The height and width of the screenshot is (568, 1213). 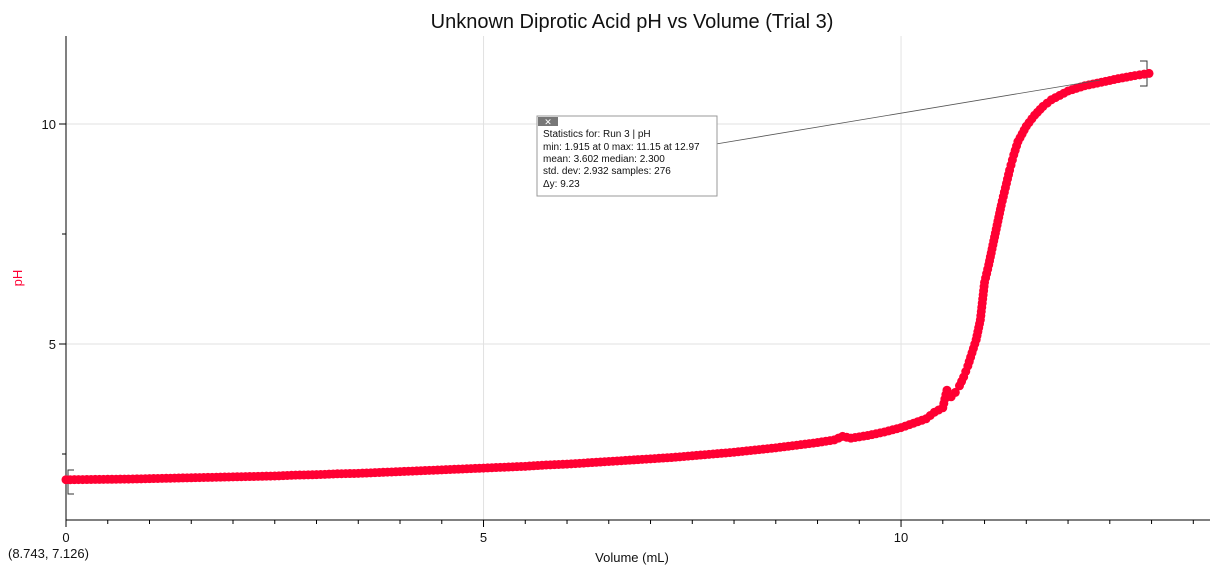 What do you see at coordinates (49, 124) in the screenshot?
I see `y-tick-label: 10` at bounding box center [49, 124].